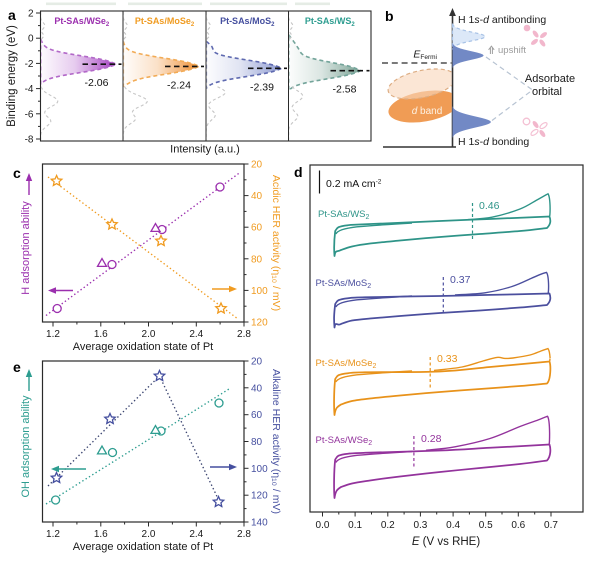  What do you see at coordinates (29, 140) in the screenshot?
I see `svg-text: -8` at bounding box center [29, 140].